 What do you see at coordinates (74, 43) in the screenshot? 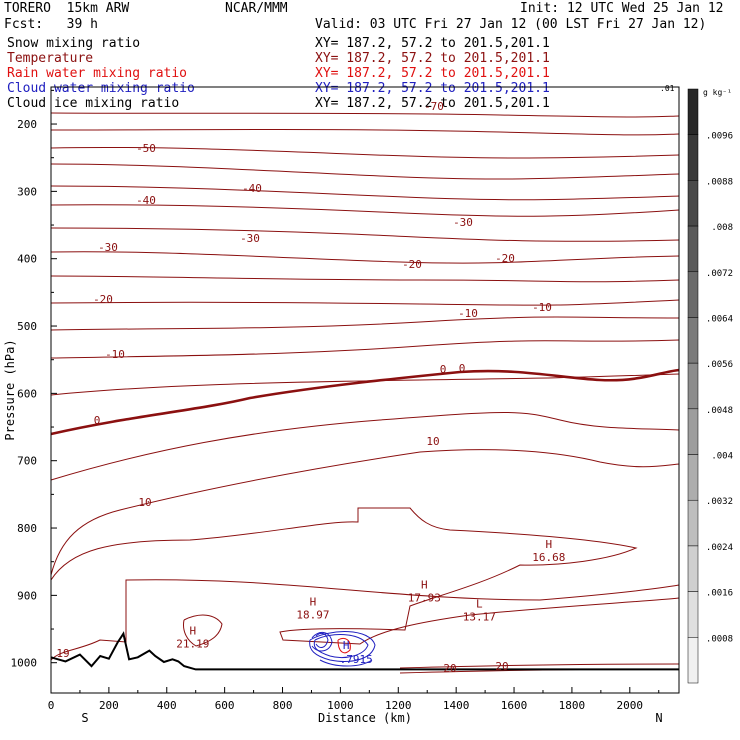
I see `field-label-snow: Snow mixing ratio` at bounding box center [74, 43].